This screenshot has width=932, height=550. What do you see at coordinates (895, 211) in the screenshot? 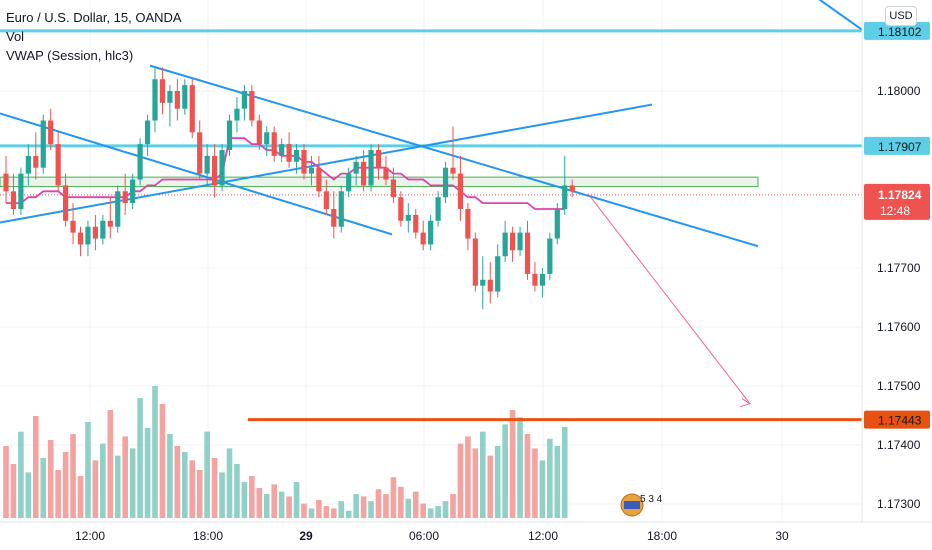
I see `bar-countdown-label: 12:48` at bounding box center [895, 211].